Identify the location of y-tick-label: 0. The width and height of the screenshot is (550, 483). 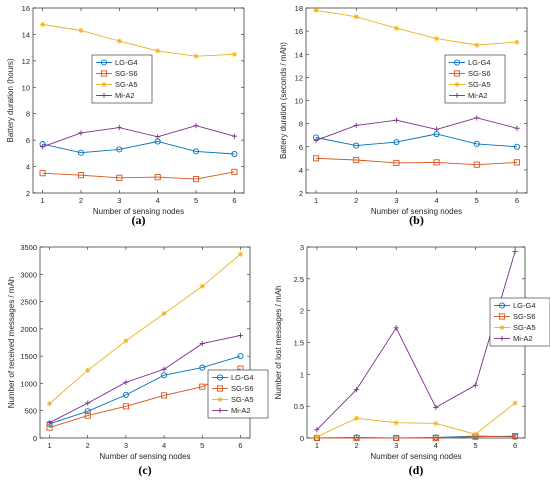
(302, 438).